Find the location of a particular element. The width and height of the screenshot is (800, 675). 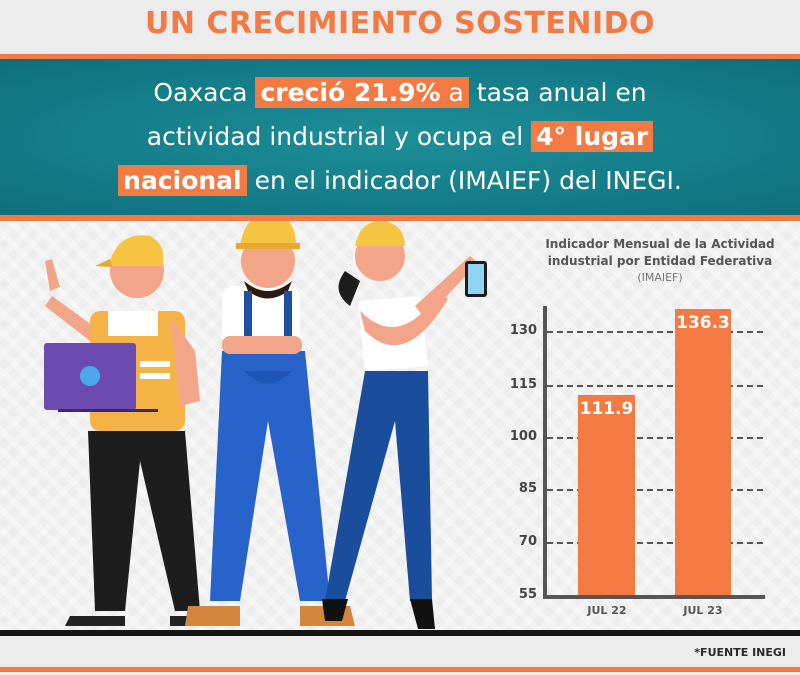

highlight-rank: 4° lugar is located at coordinates (592, 136).